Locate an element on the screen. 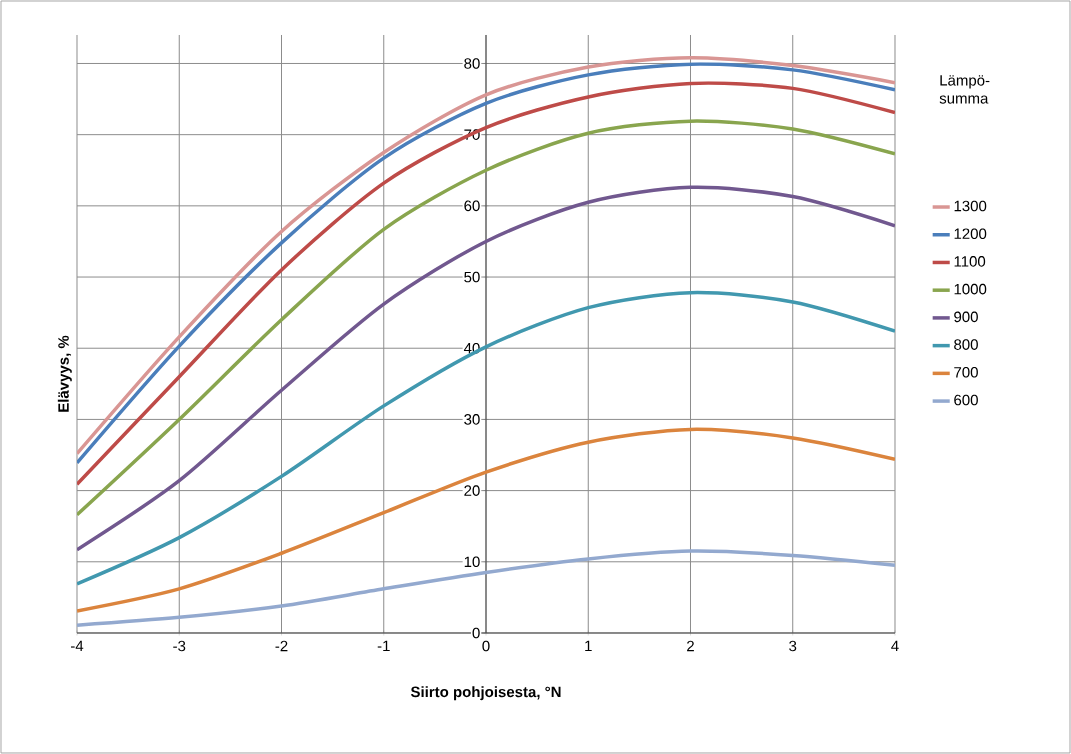 The width and height of the screenshot is (1071, 754). legend-title: Lämpö-summa is located at coordinates (964, 89).